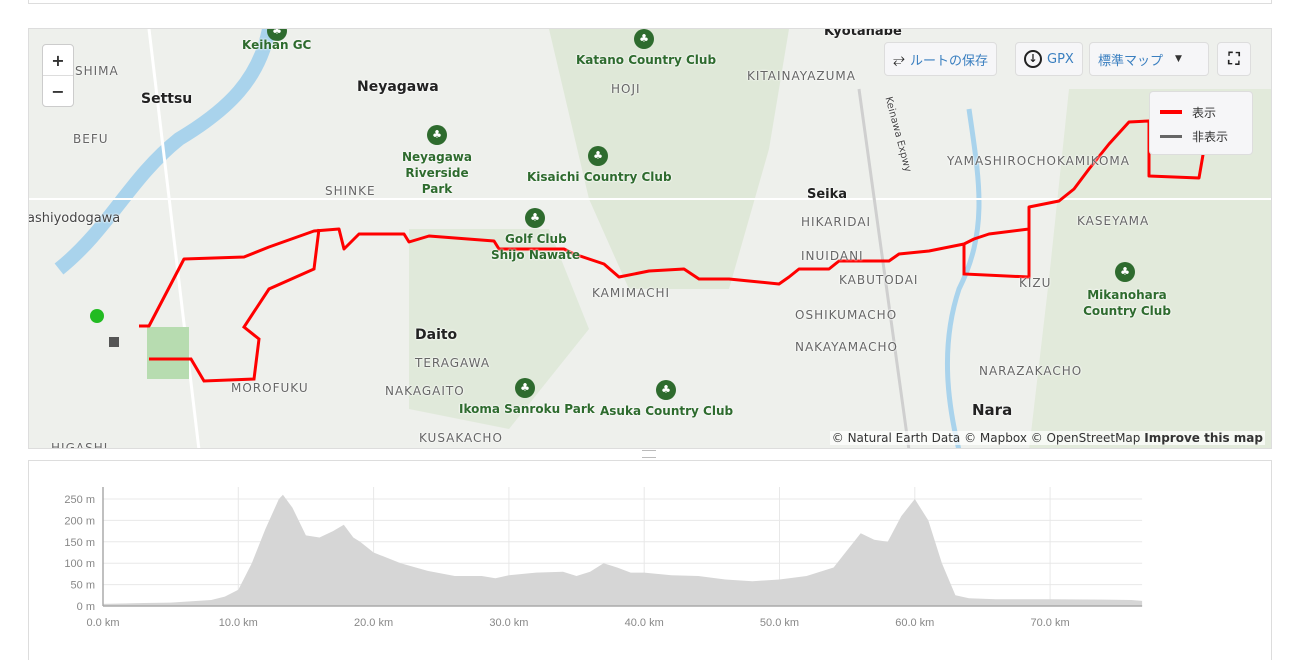  What do you see at coordinates (74, 218) in the screenshot?
I see `map-label: ashiyodogawa` at bounding box center [74, 218].